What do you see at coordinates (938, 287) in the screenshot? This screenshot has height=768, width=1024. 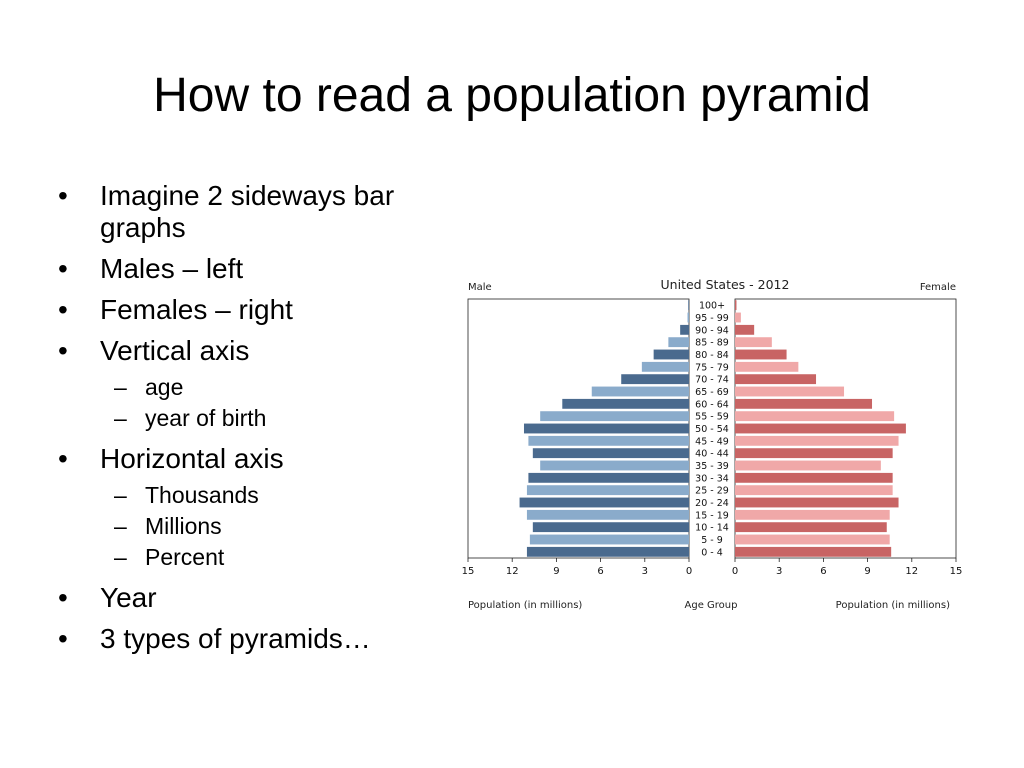 I see `female-side-label: Female` at bounding box center [938, 287].